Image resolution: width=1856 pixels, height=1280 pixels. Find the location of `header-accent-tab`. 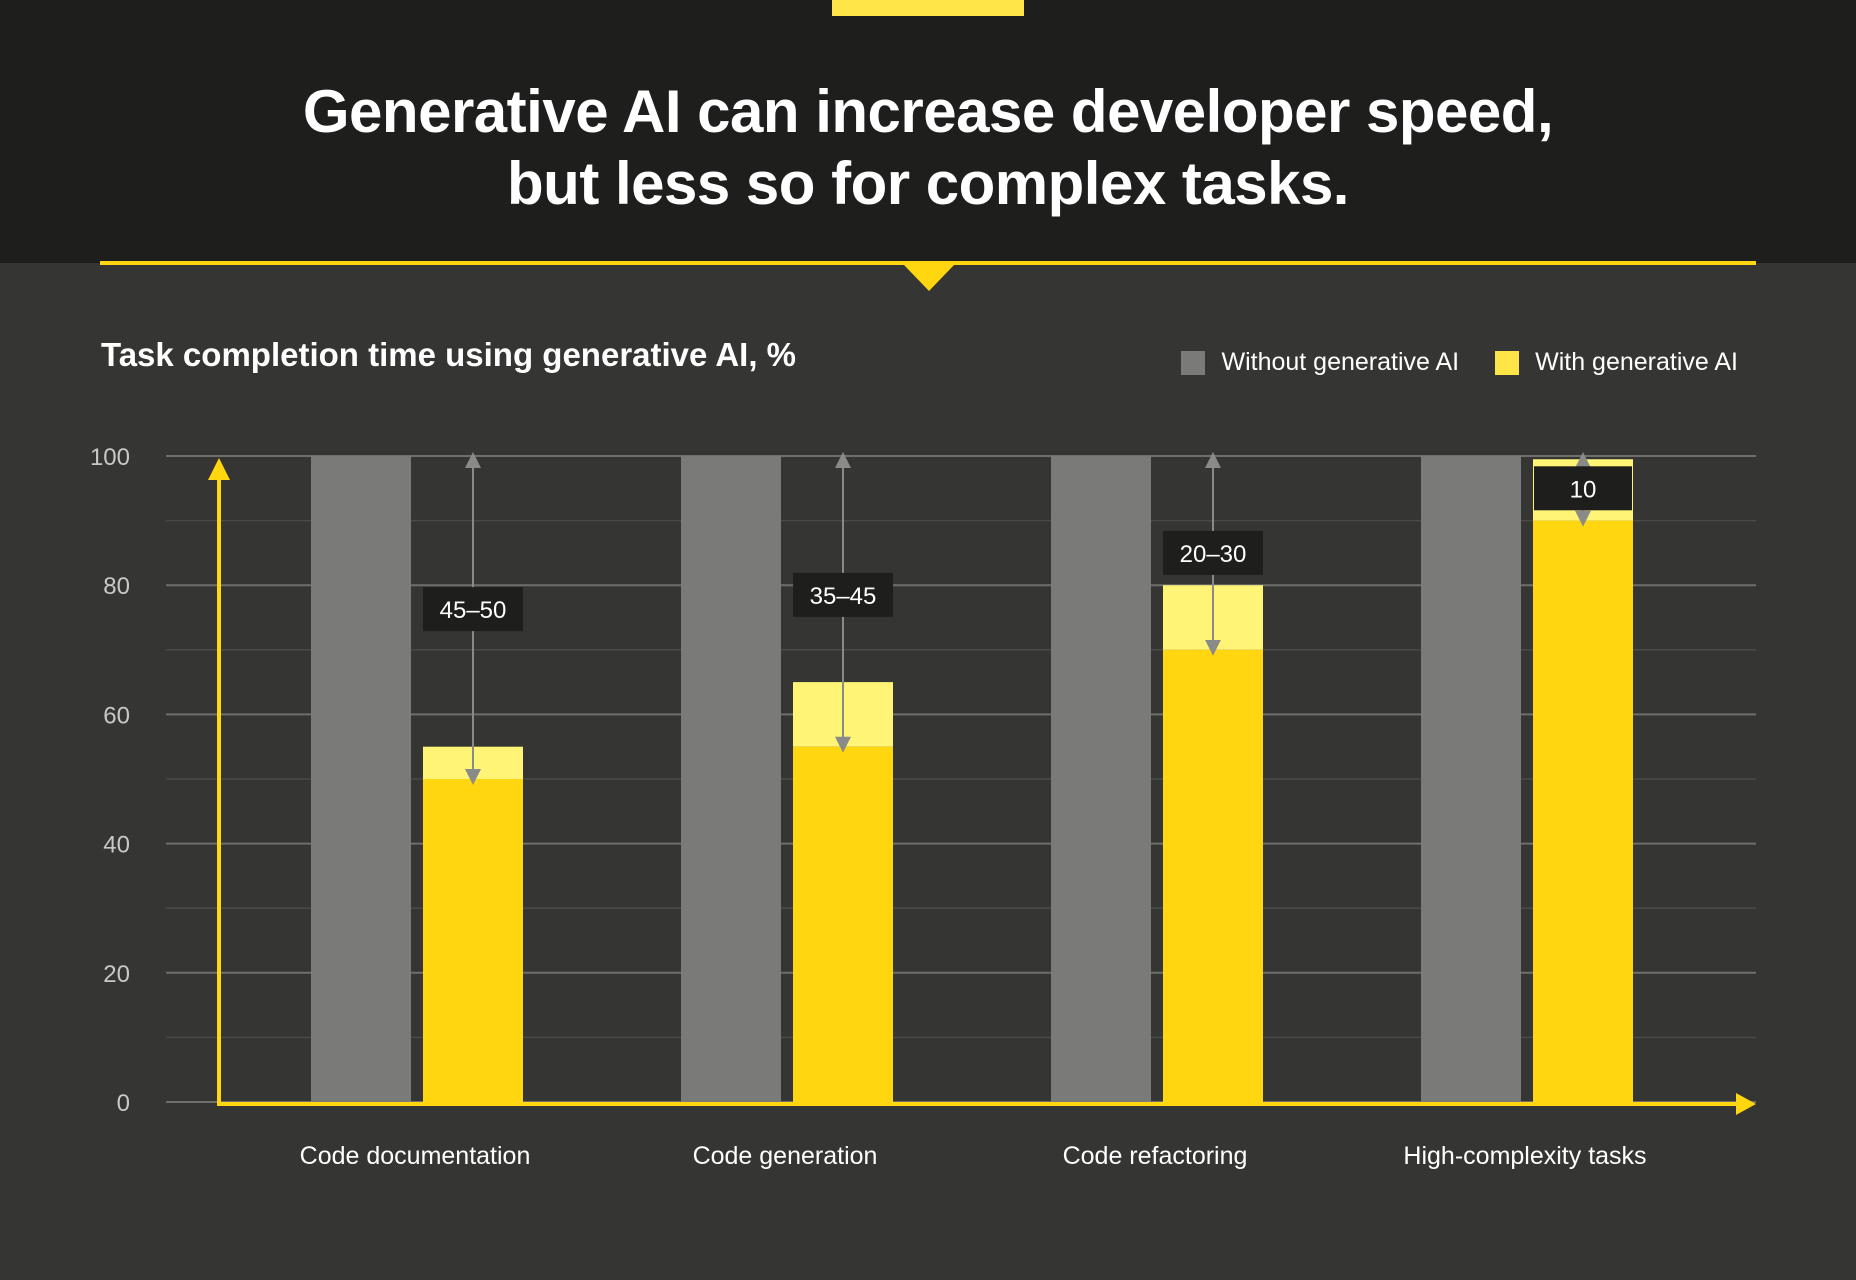

header-accent-tab is located at coordinates (928, 8).